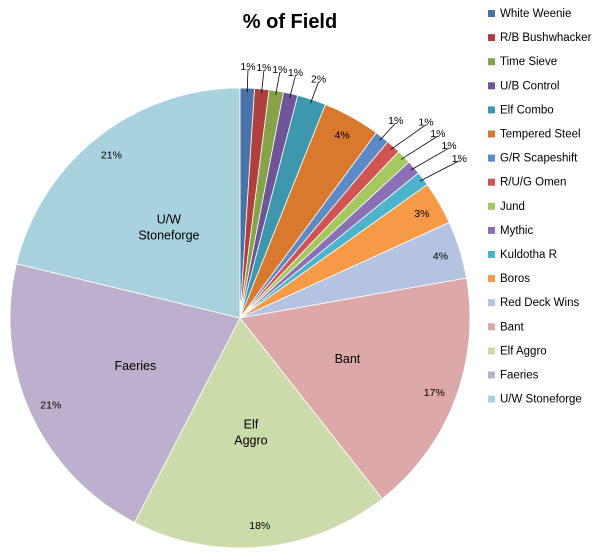  I want to click on legend-item-u-w-stoneforge: U/W Stoneforge, so click(535, 400).